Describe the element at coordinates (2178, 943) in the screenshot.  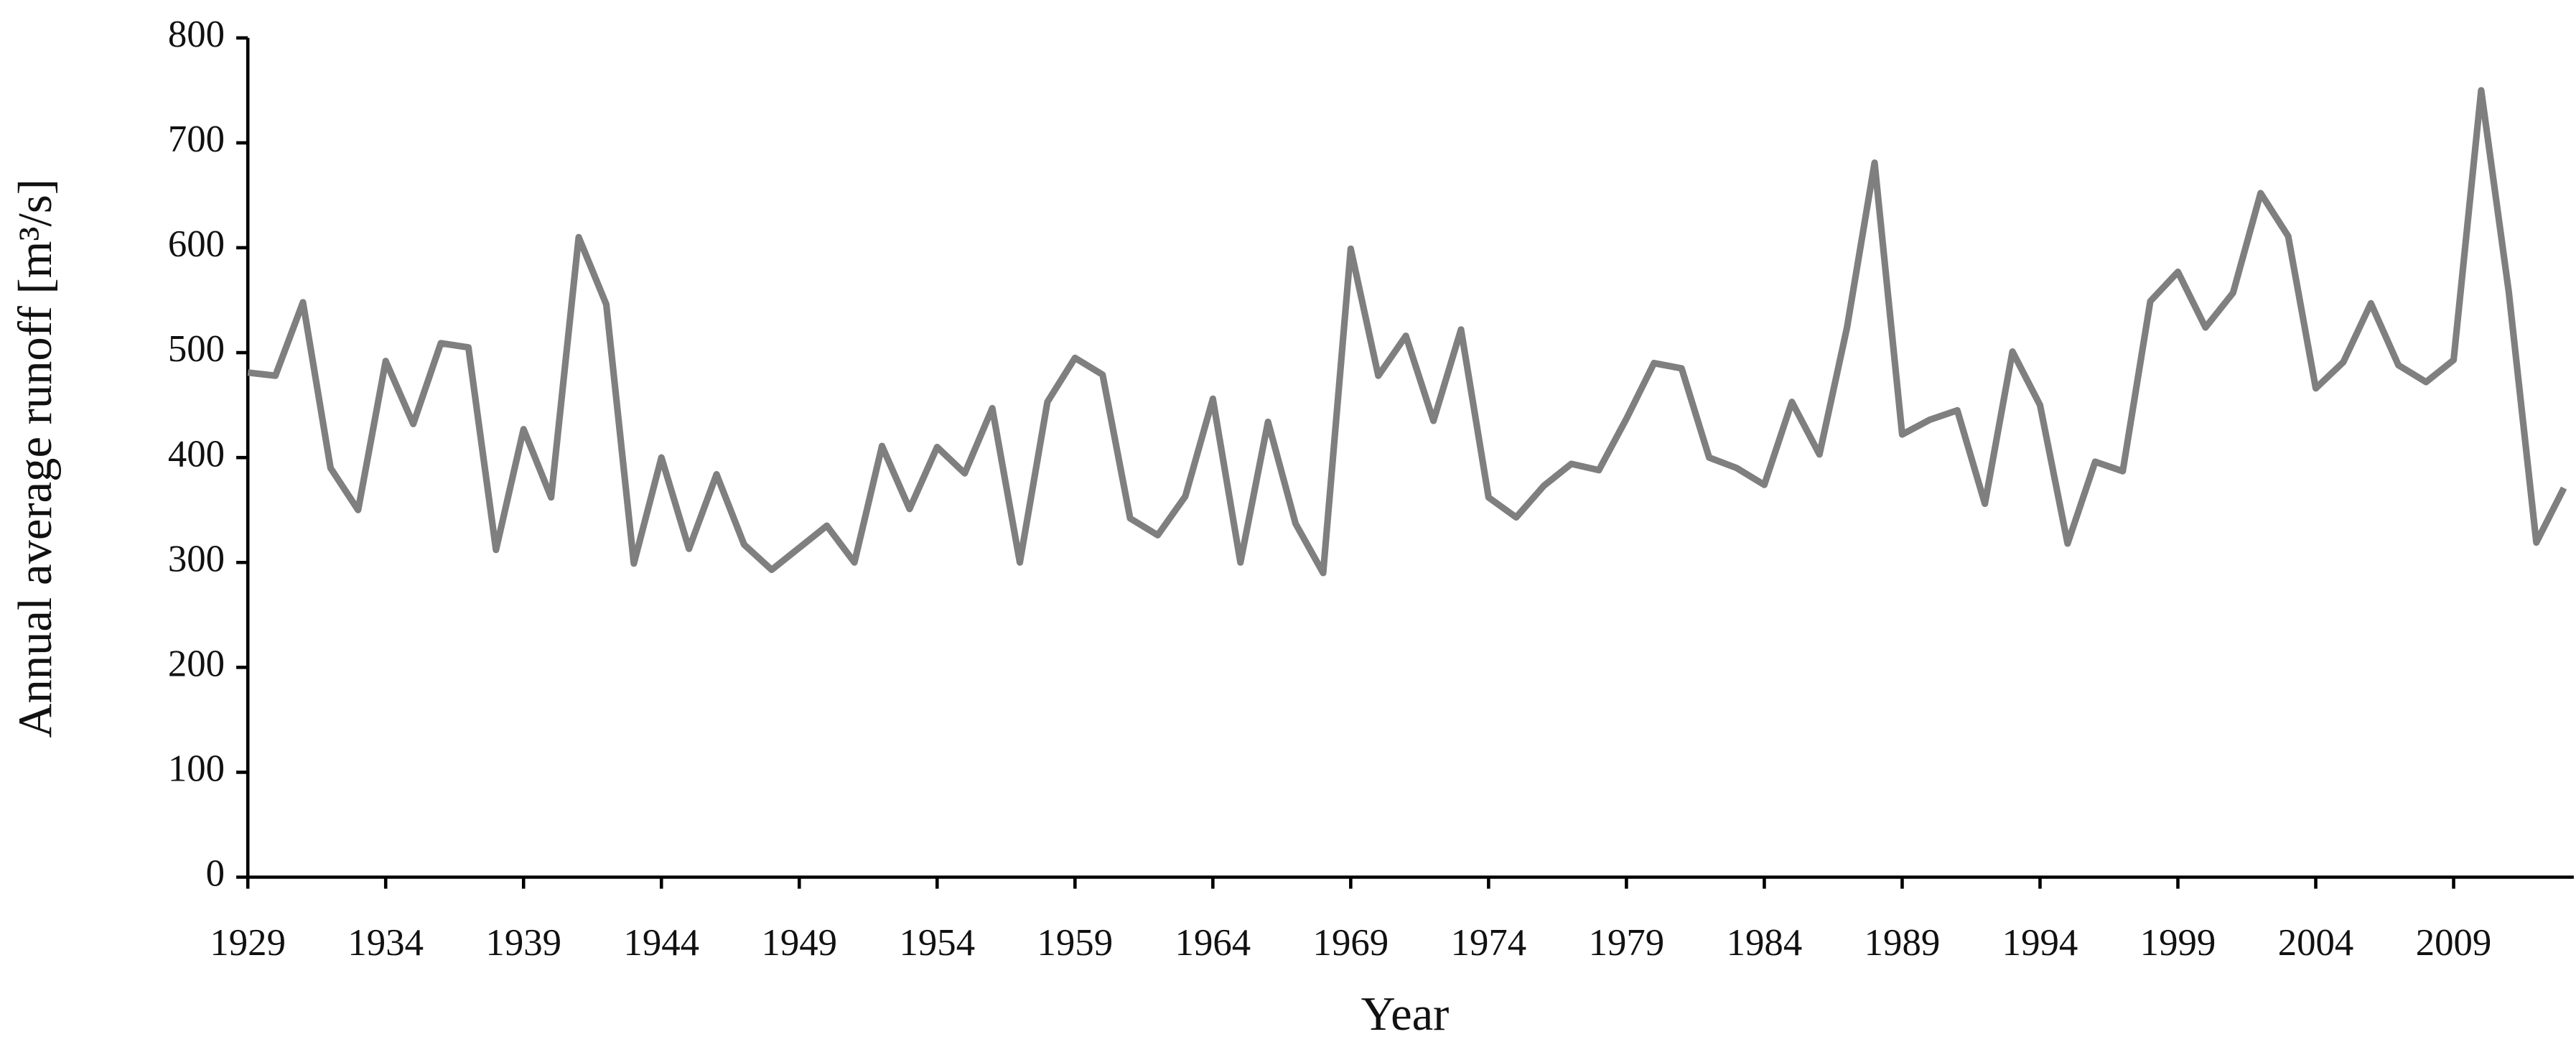
I see `x-tick-label: 1999` at that location.